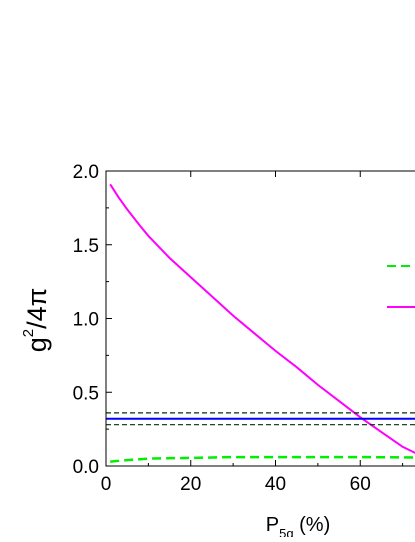  I want to click on y-axis-label-rest: /4π, so click(37, 308).